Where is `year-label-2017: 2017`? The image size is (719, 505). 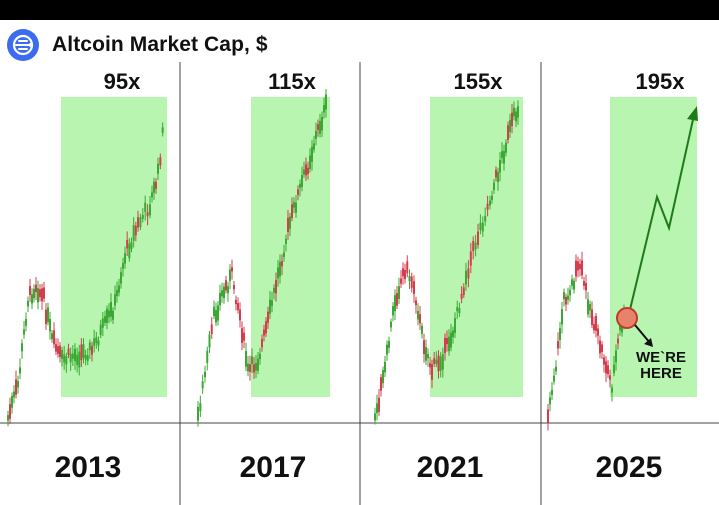 year-label-2017: 2017 is located at coordinates (273, 467).